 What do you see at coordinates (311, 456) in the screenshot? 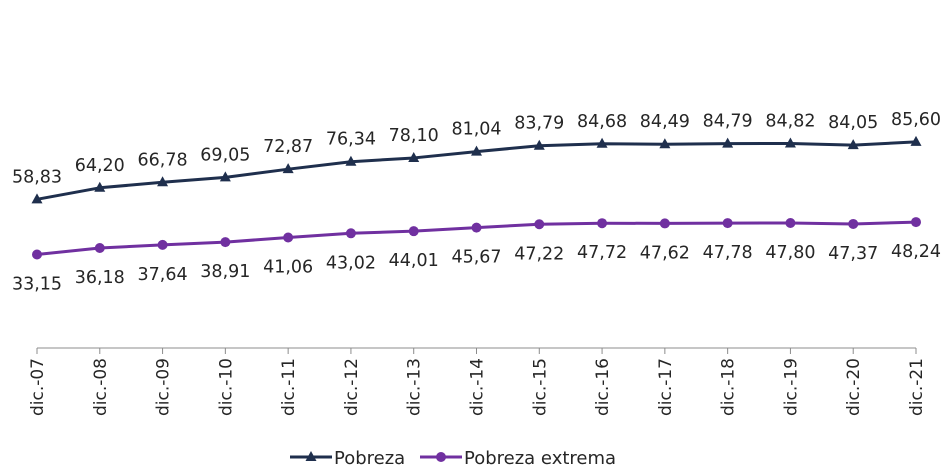
I see `legend-marker-triangle` at bounding box center [311, 456].